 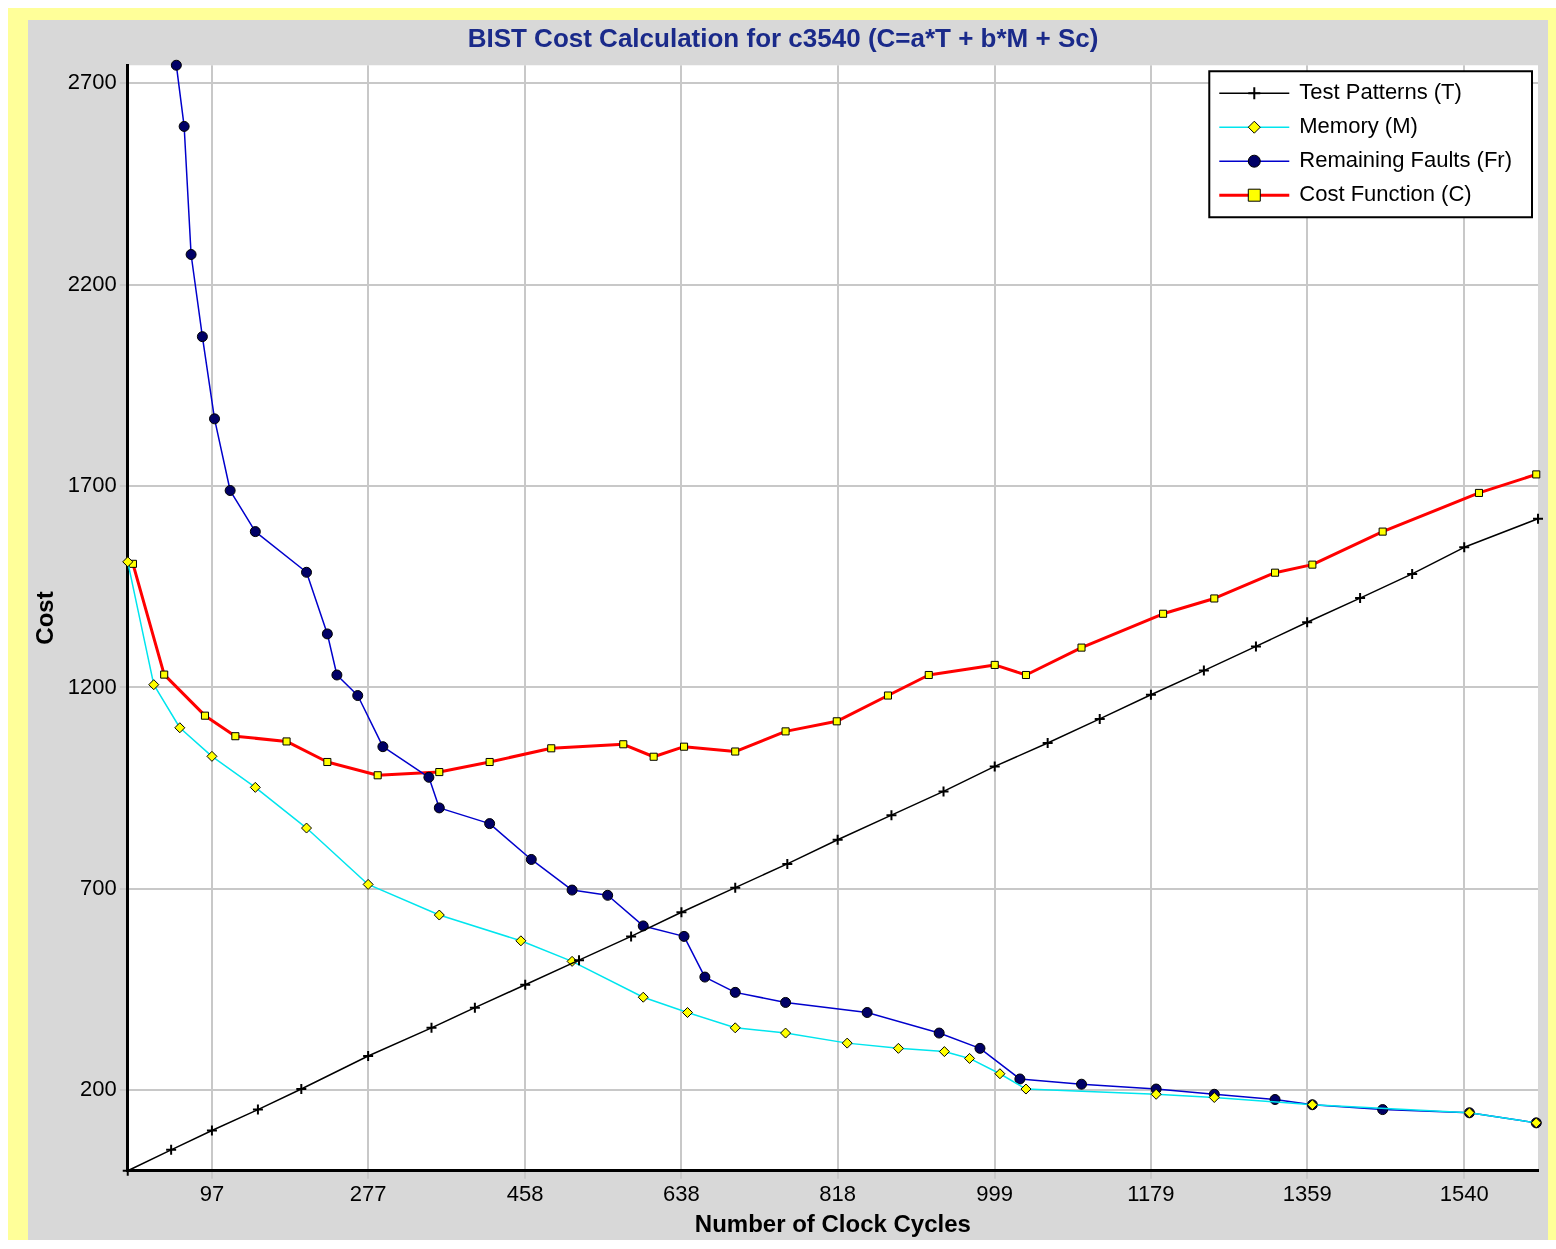 What do you see at coordinates (92, 485) in the screenshot?
I see `y-tick-label: 1700` at bounding box center [92, 485].